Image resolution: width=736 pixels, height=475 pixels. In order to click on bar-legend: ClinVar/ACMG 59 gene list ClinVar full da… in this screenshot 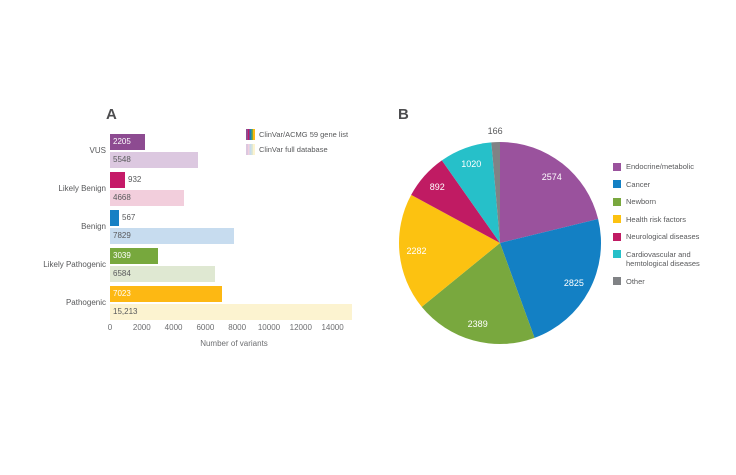, I will do `click(297, 144)`.